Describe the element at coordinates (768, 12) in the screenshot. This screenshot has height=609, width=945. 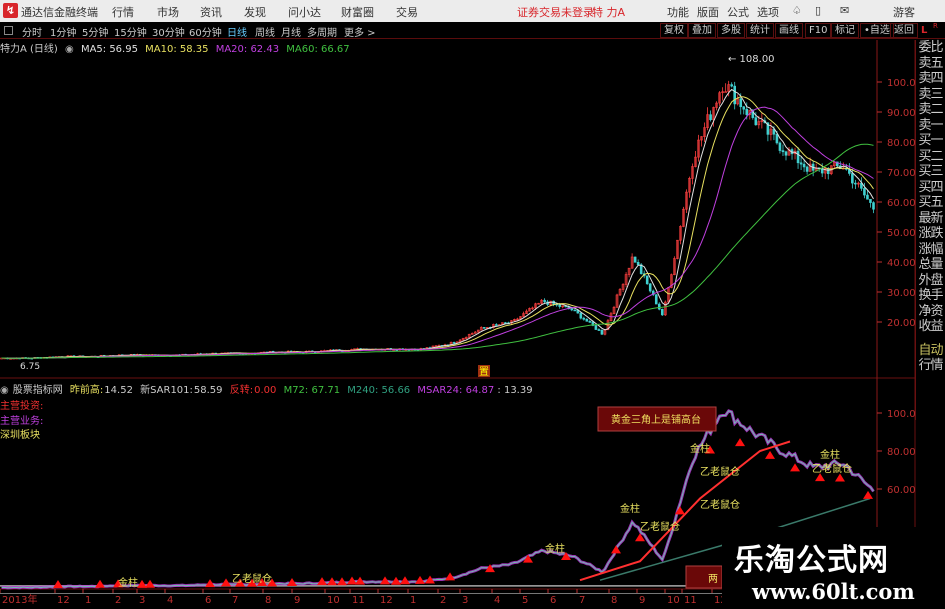
I see `menu-options: 选项` at that location.